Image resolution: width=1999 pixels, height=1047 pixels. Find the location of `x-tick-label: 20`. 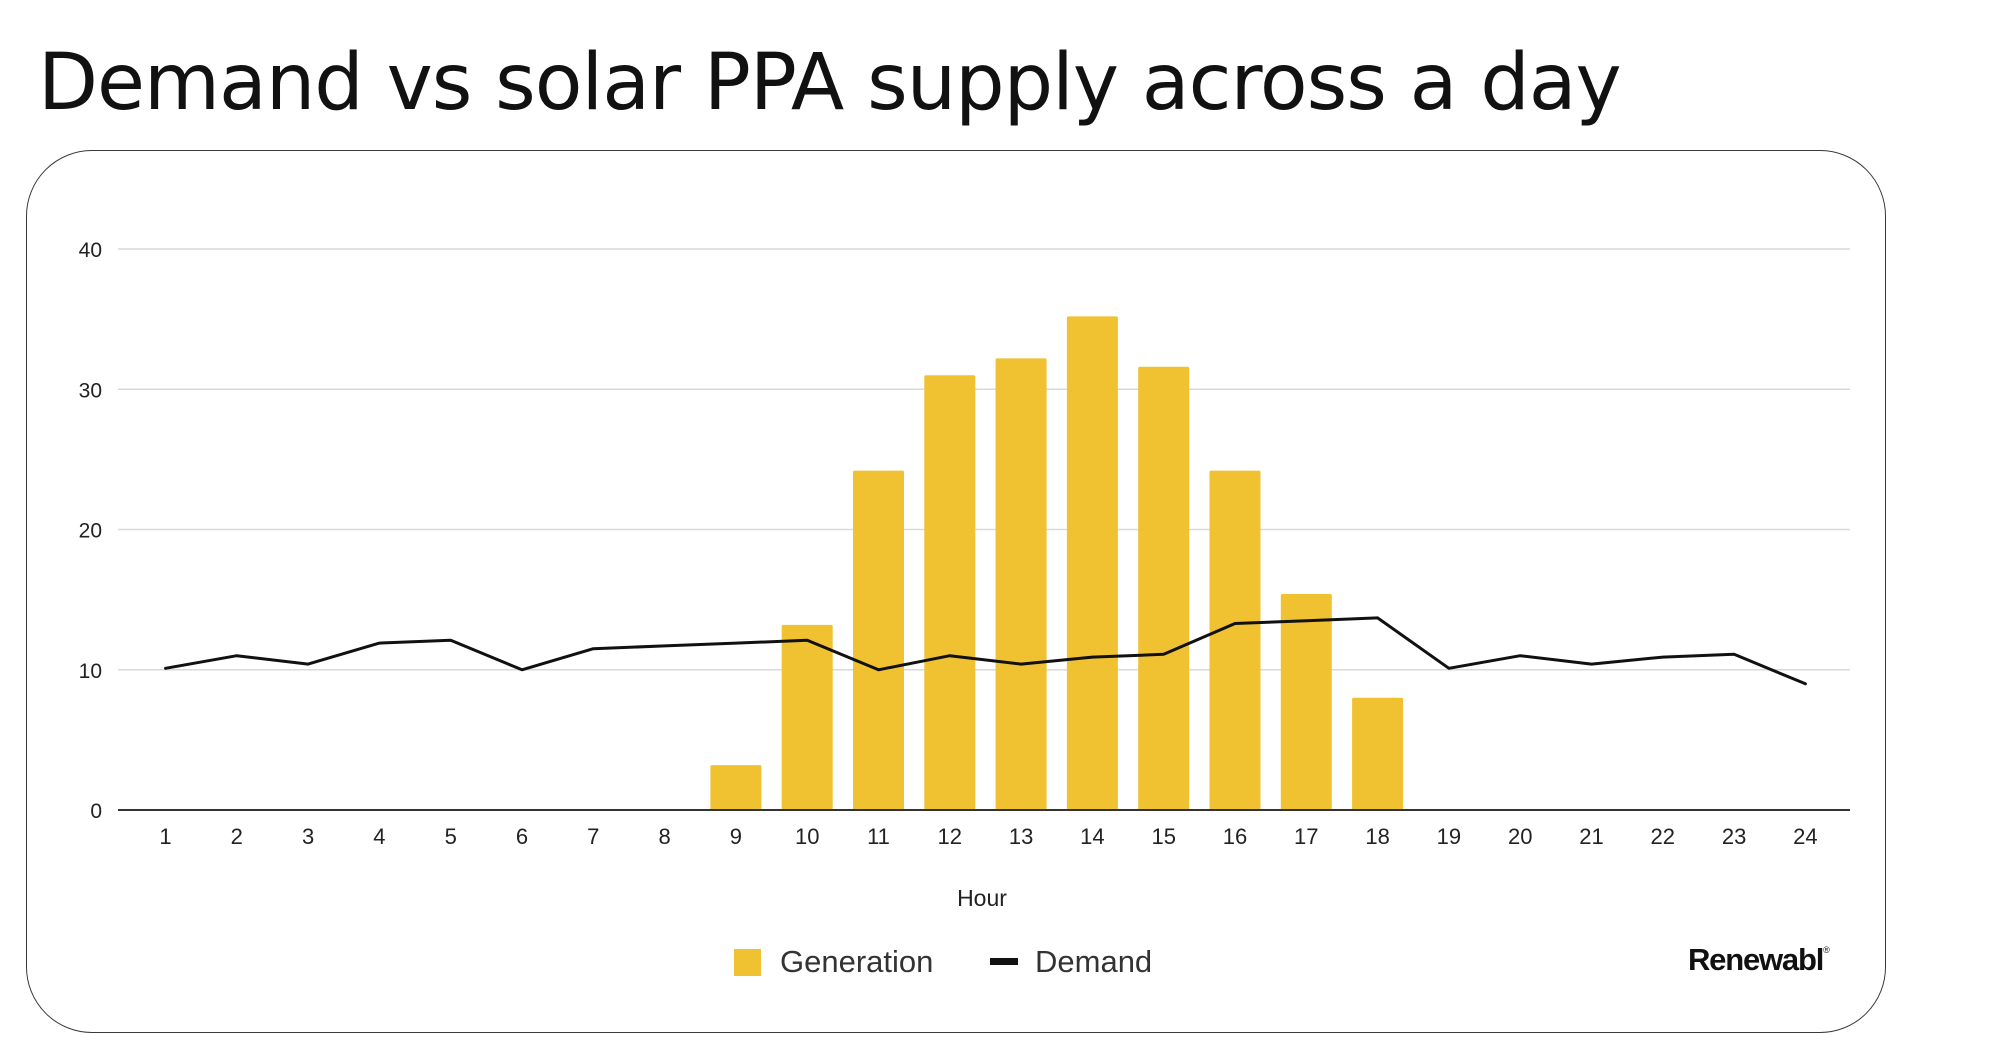

x-tick-label: 20 is located at coordinates (1520, 836).